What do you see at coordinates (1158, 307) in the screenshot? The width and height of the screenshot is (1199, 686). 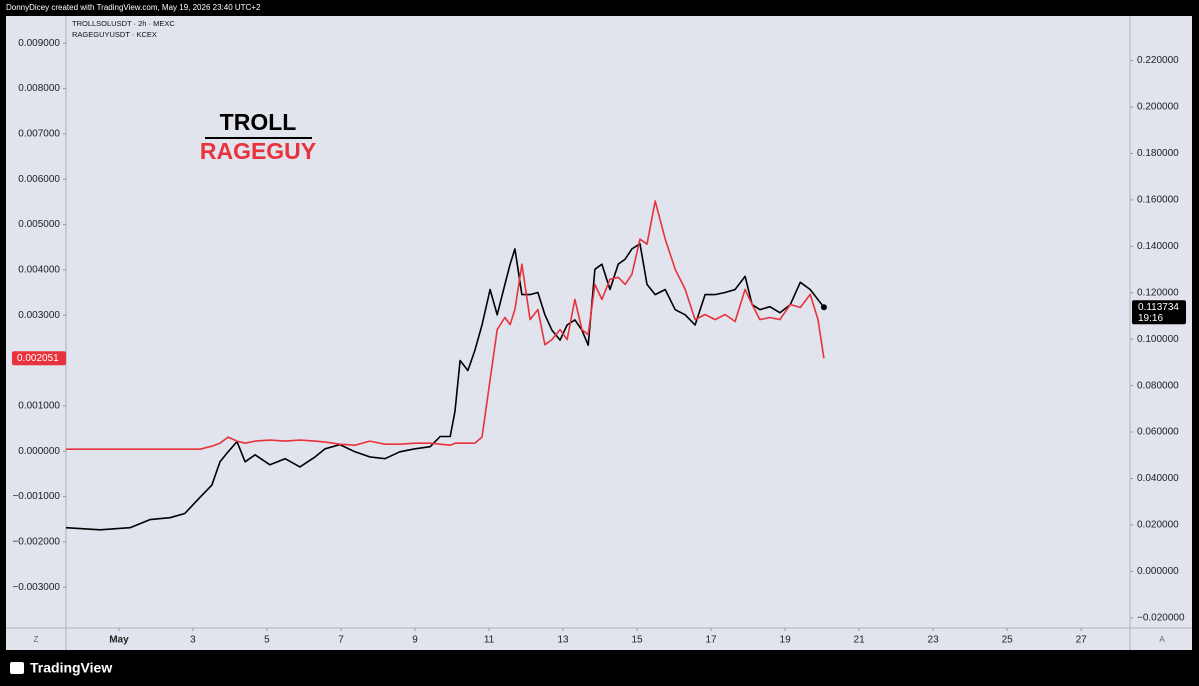 I see `last-value-label: 0.113734` at bounding box center [1158, 307].